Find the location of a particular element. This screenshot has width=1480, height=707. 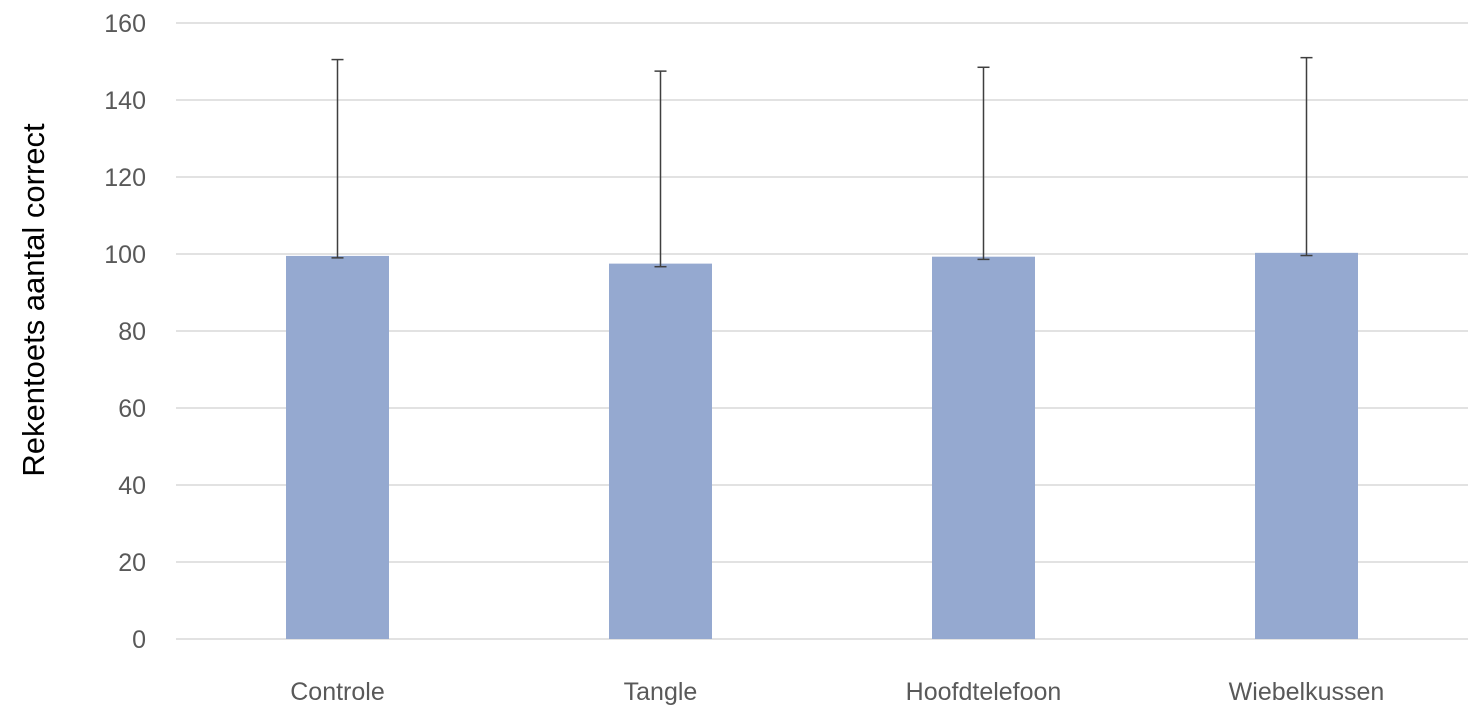

y-tick-label: 80 is located at coordinates (132, 332).